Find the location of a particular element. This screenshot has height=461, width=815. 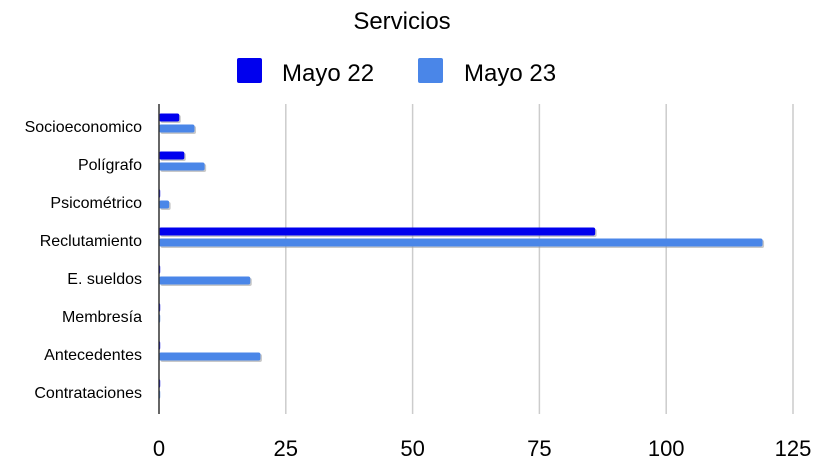

x-tick-label: 100 is located at coordinates (666, 448).